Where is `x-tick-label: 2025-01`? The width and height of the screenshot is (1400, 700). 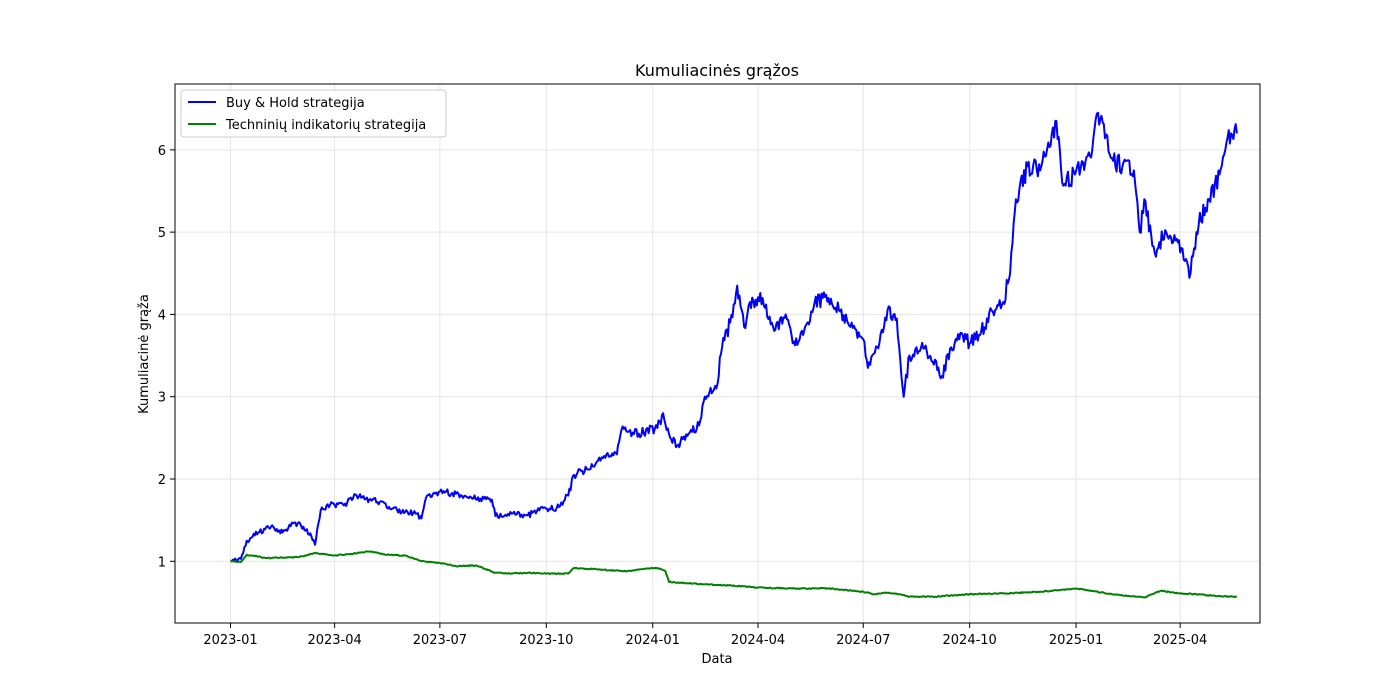
x-tick-label: 2025-01 is located at coordinates (1076, 640).